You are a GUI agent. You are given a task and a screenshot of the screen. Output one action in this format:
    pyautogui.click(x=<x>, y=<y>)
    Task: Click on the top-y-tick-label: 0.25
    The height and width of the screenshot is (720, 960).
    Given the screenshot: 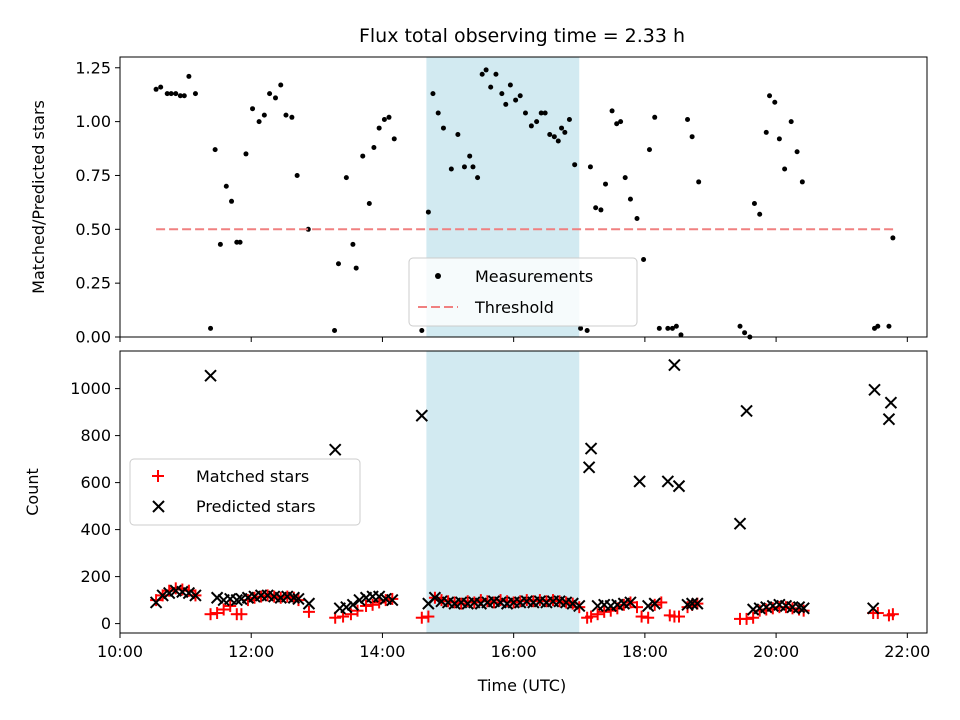 What is the action you would take?
    pyautogui.click(x=93, y=283)
    